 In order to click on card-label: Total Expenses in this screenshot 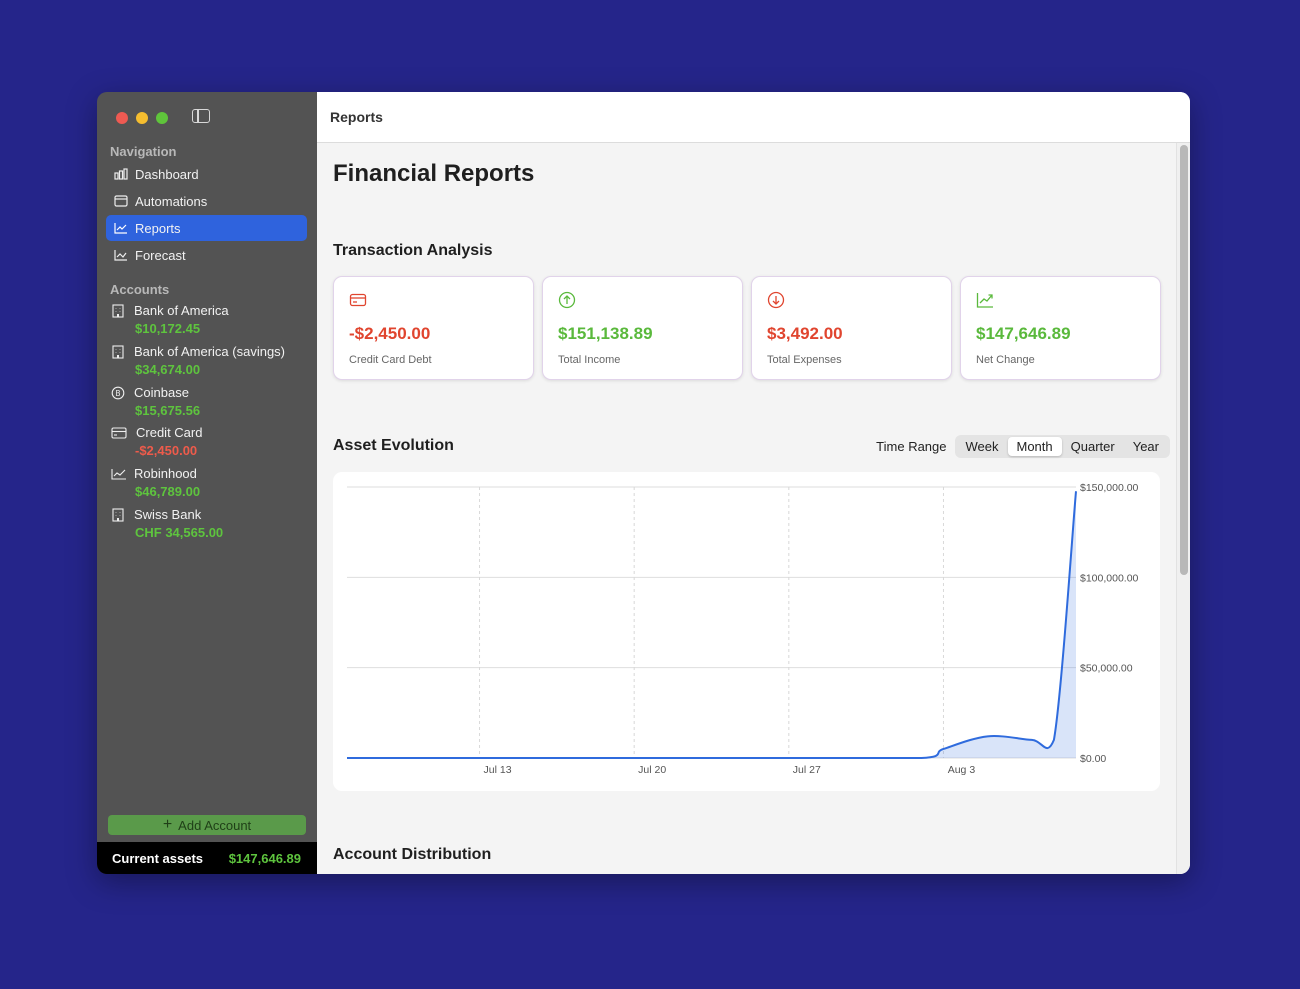, I will do `click(804, 360)`.